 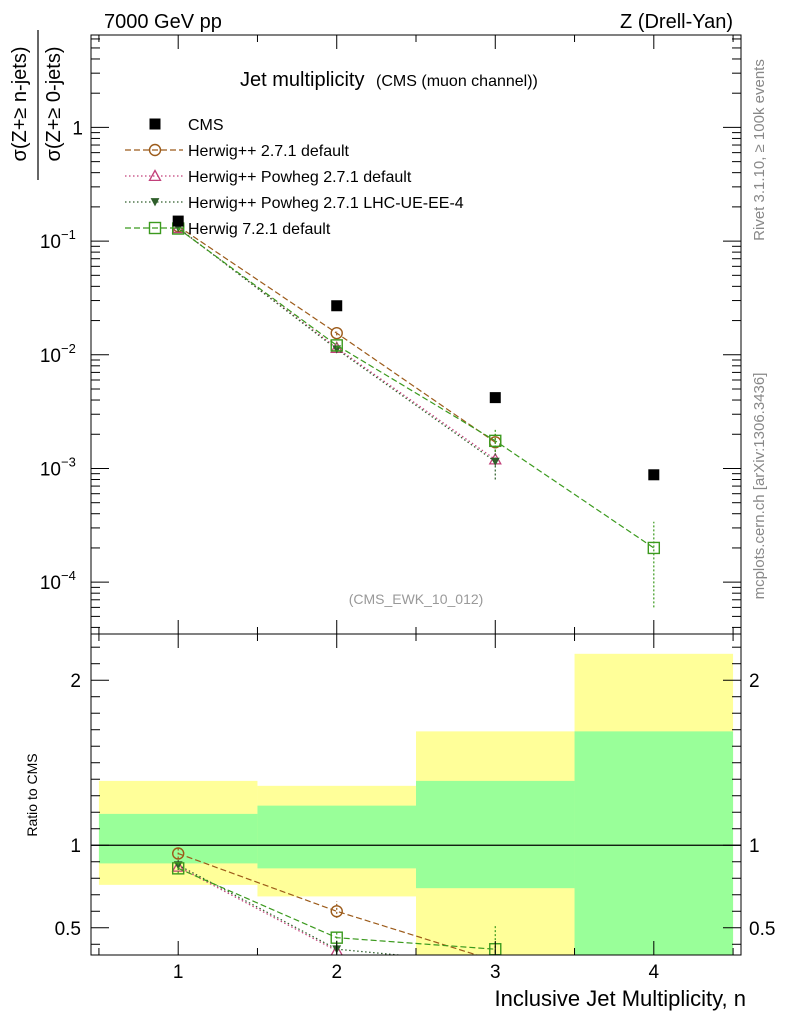 What do you see at coordinates (754, 681) in the screenshot?
I see `ratio-ytick-label-right: 2` at bounding box center [754, 681].